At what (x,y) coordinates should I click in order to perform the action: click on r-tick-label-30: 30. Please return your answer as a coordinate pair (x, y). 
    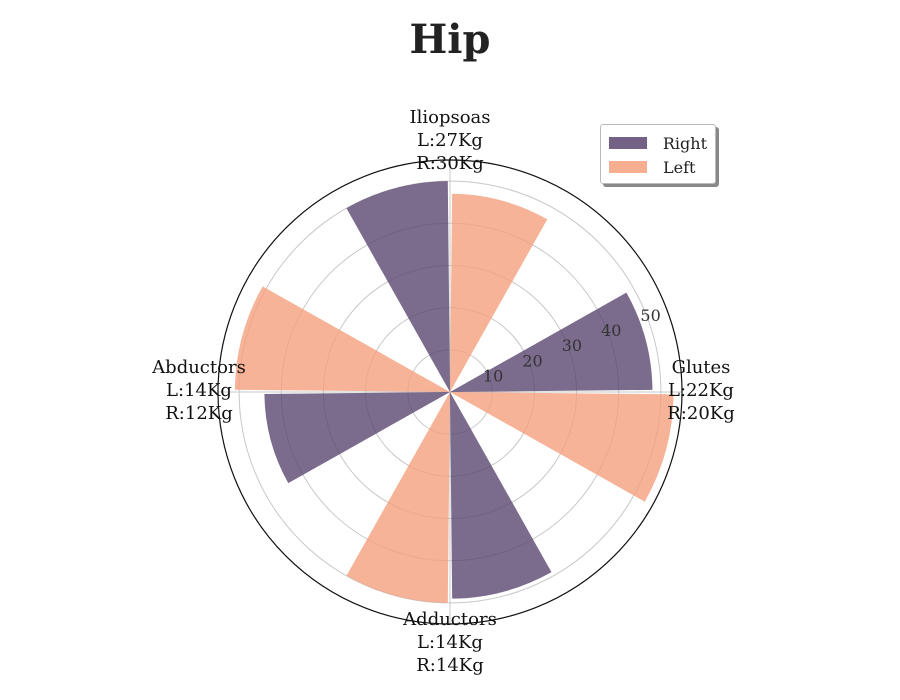
    Looking at the image, I should click on (572, 345).